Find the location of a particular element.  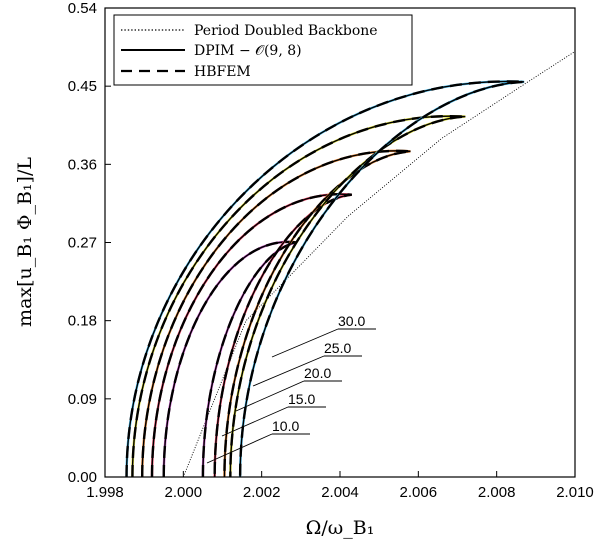

legend-label-dpim: DPIM − 𝒪(9, 8) is located at coordinates (248, 51).